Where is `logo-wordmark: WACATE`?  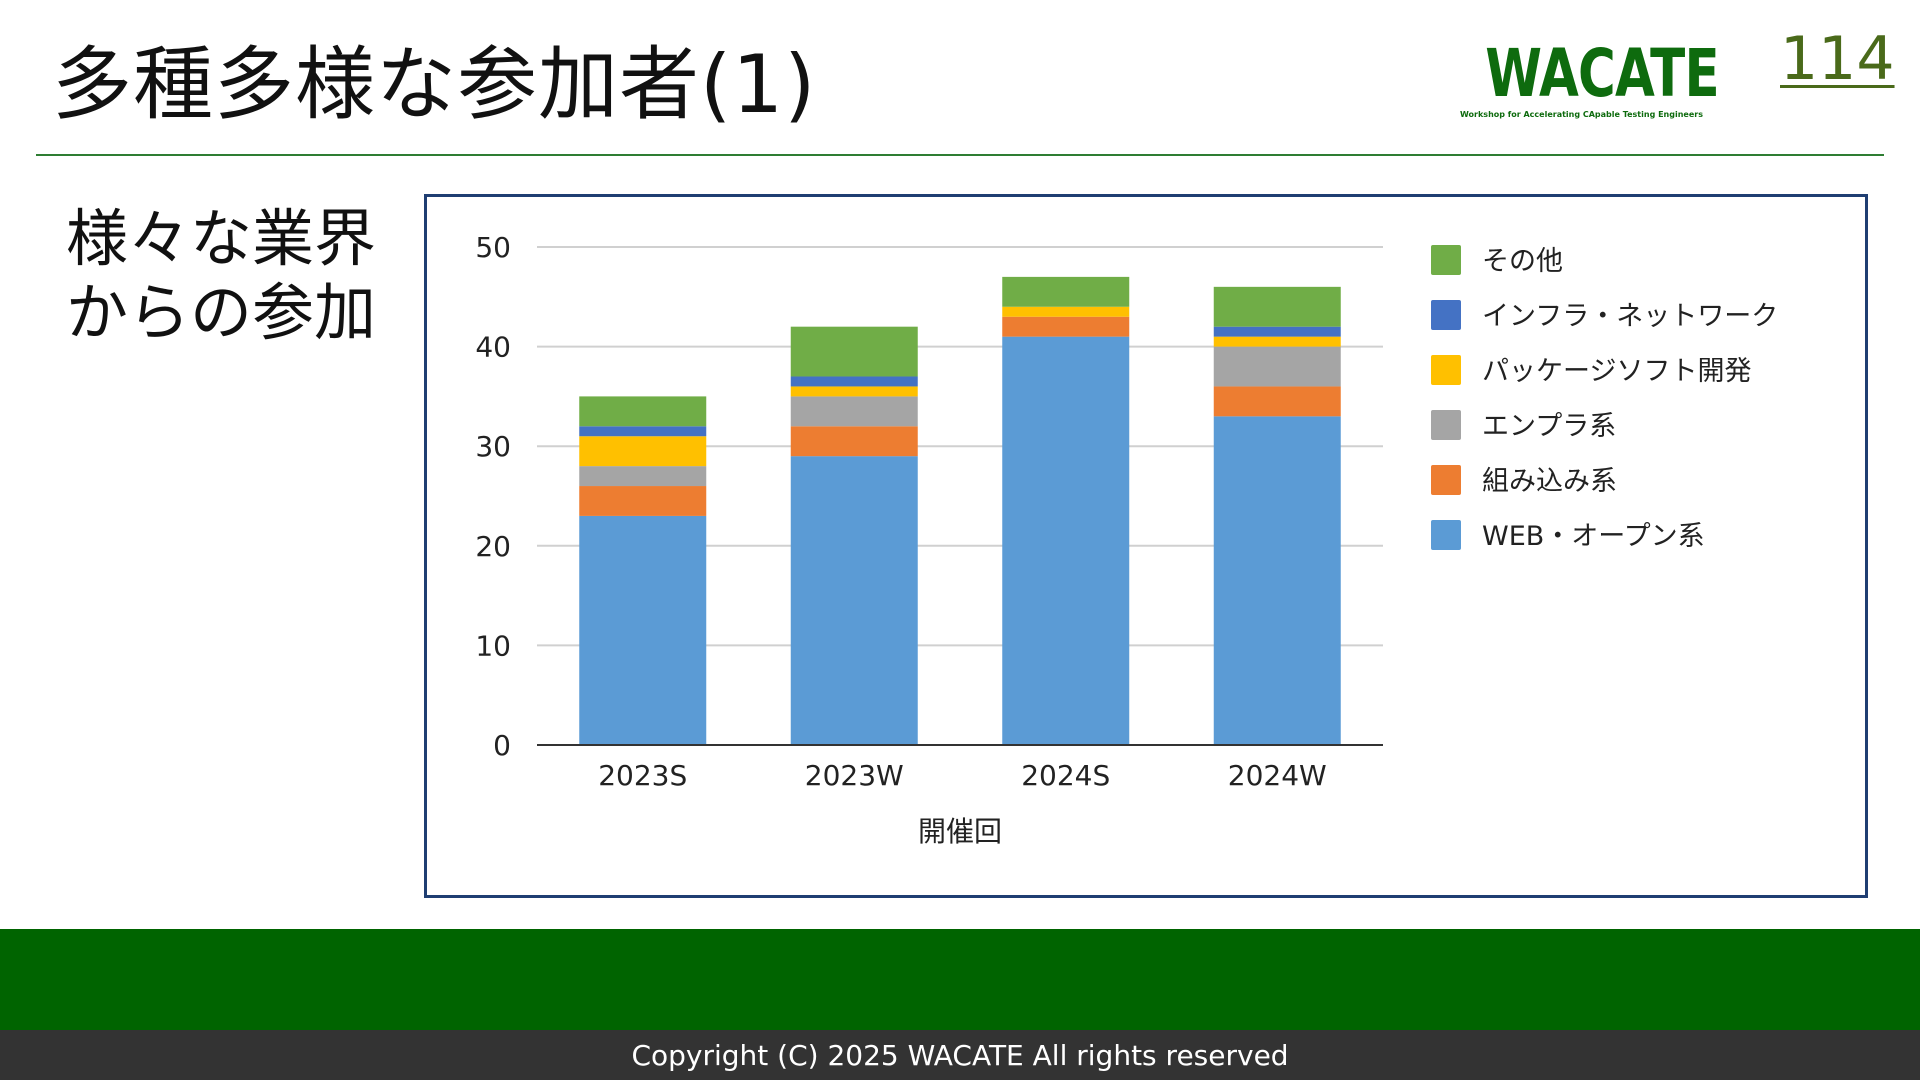 logo-wordmark: WACATE is located at coordinates (1602, 73).